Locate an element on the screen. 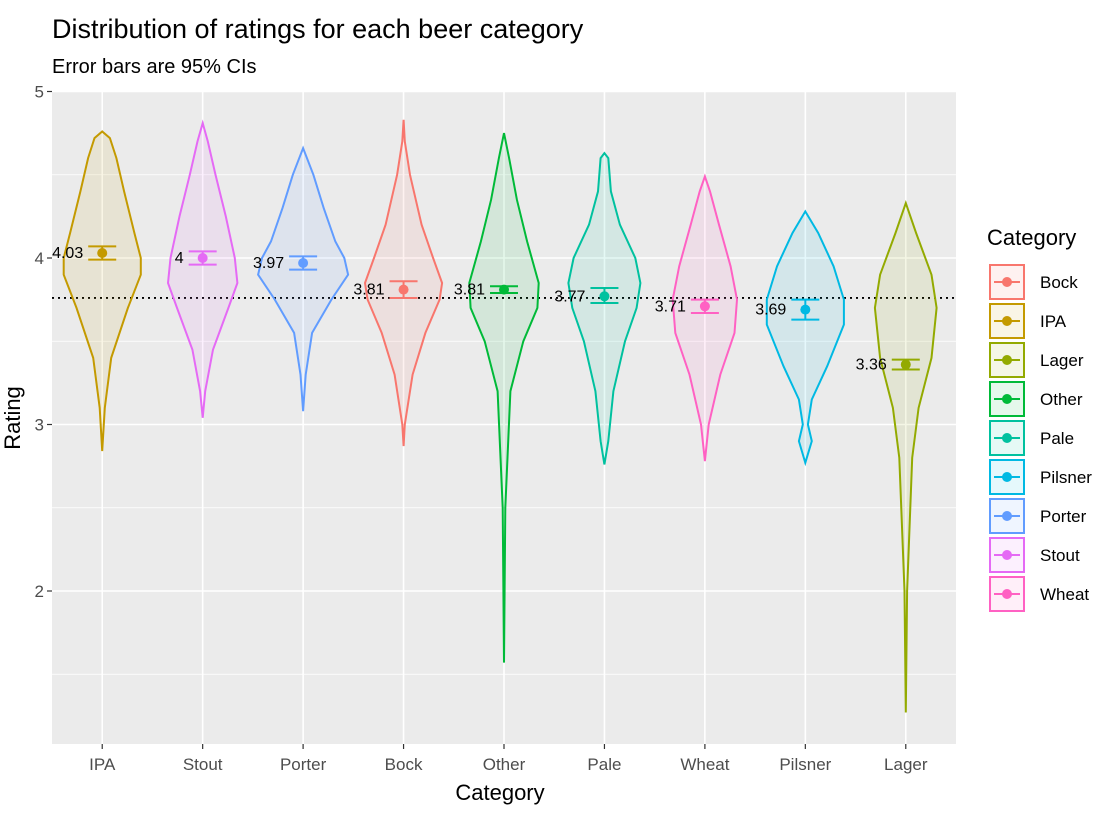  violin-other is located at coordinates (504, 397).